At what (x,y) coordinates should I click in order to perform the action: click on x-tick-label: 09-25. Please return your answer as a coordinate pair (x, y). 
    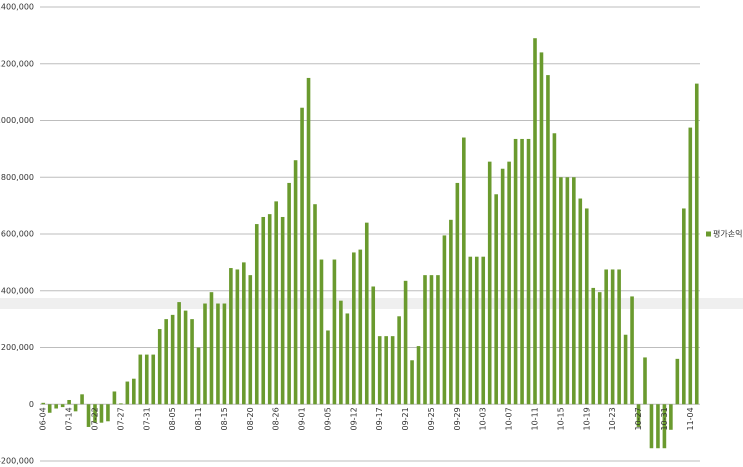
    Looking at the image, I should click on (431, 418).